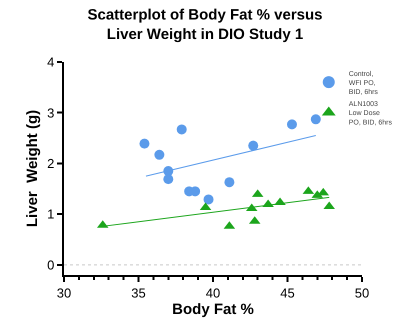  Describe the element at coordinates (362, 293) in the screenshot. I see `x-tick-label: 50` at that location.